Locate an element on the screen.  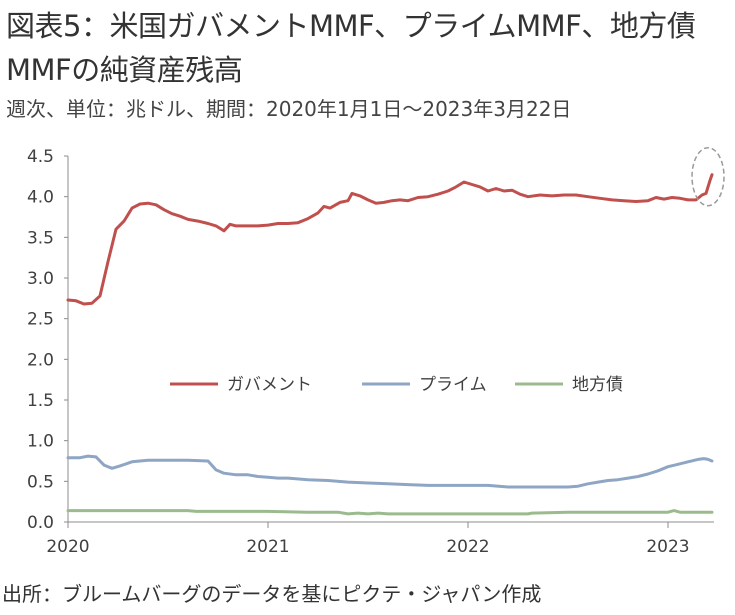
chart-title: 図表5：米国ガバメントMMF、プライムMMF、地方債 MMFの純資産残高 is located at coordinates (368, 48).